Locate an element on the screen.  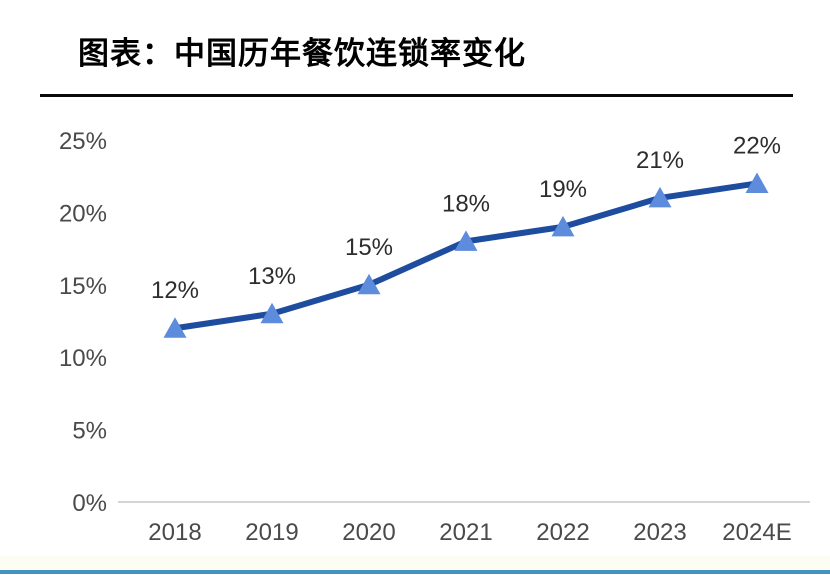
page-title: 图表：中国历年餐饮连锁率变化 is located at coordinates (302, 53).